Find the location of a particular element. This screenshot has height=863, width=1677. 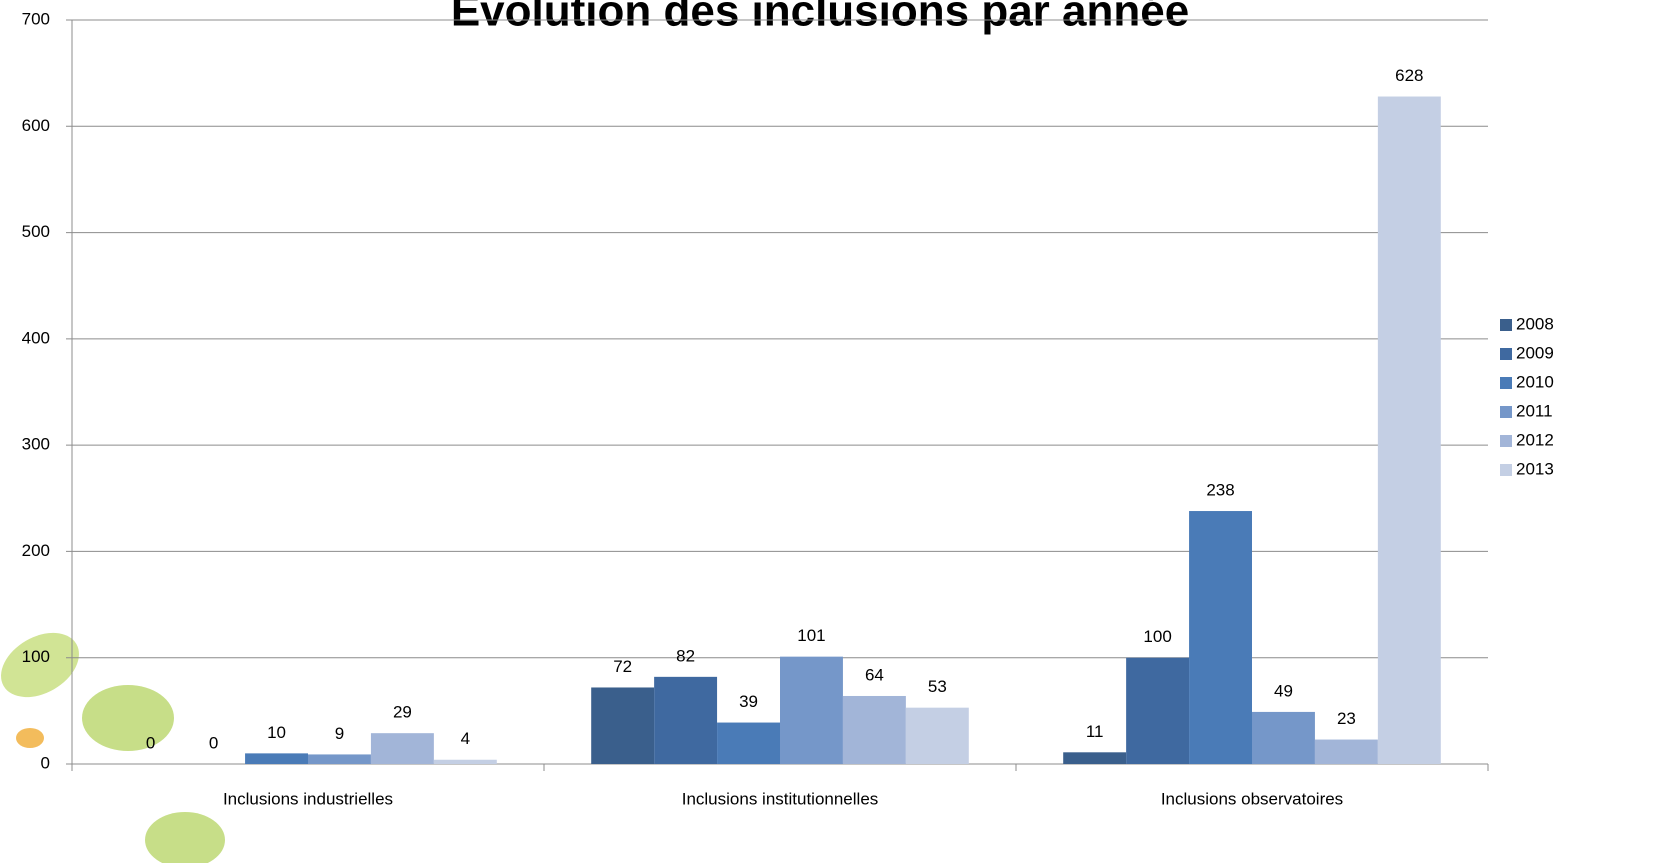

y-tick-label: 500 is located at coordinates (36, 231).